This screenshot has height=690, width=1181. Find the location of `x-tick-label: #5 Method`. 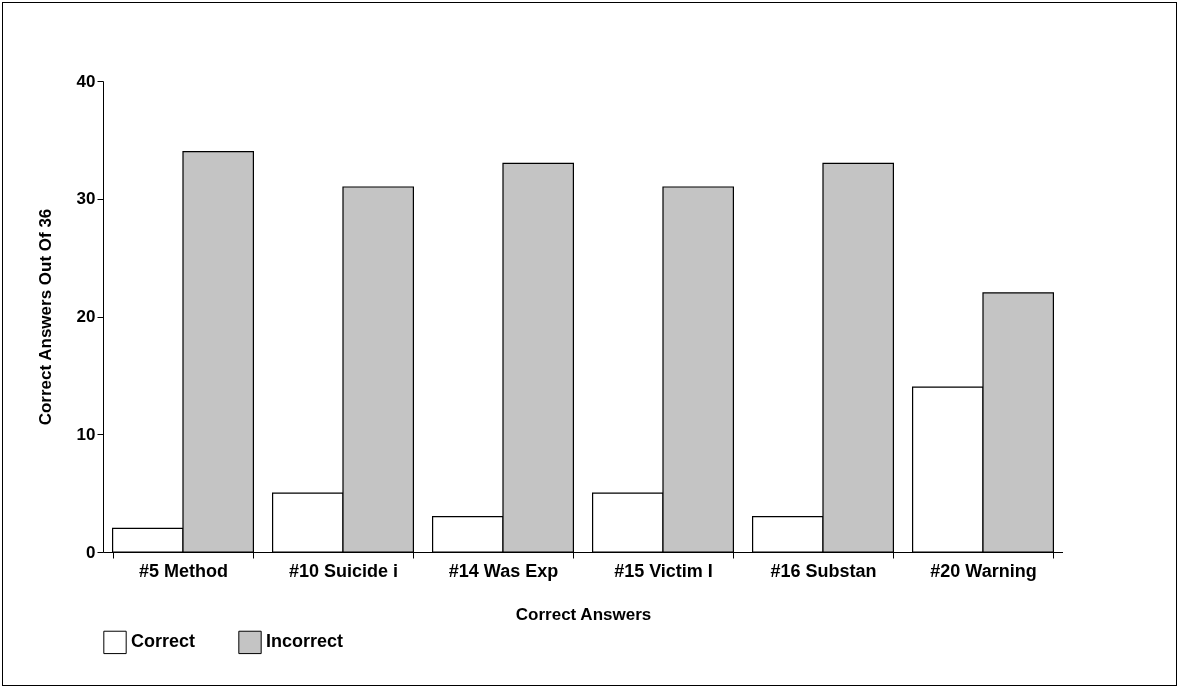

x-tick-label: #5 Method is located at coordinates (183, 570).